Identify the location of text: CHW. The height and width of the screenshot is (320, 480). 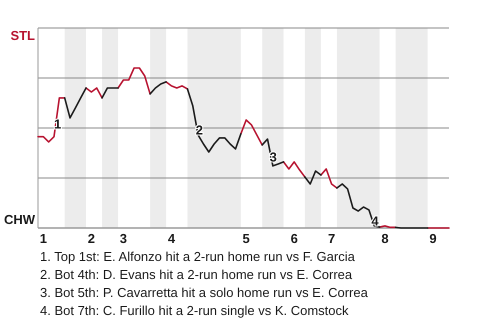
(20, 219).